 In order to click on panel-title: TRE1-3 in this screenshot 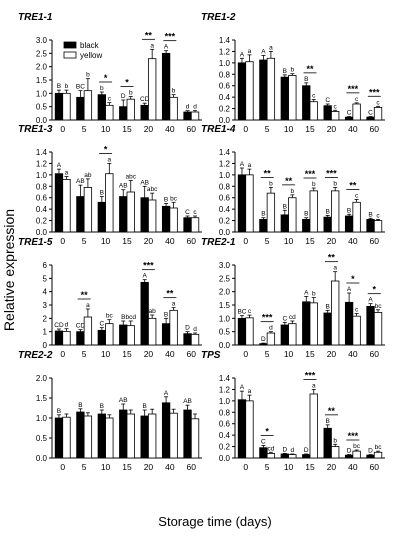, I will do `click(35, 129)`.